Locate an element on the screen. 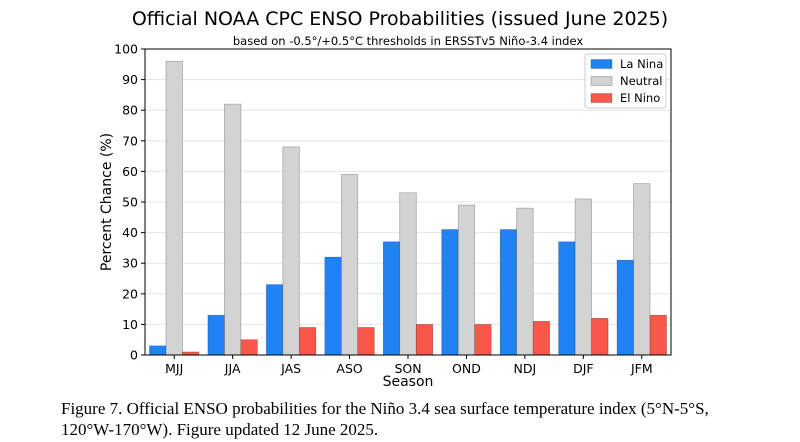 The image size is (800, 442). bar-la-nina-djf is located at coordinates (567, 298).